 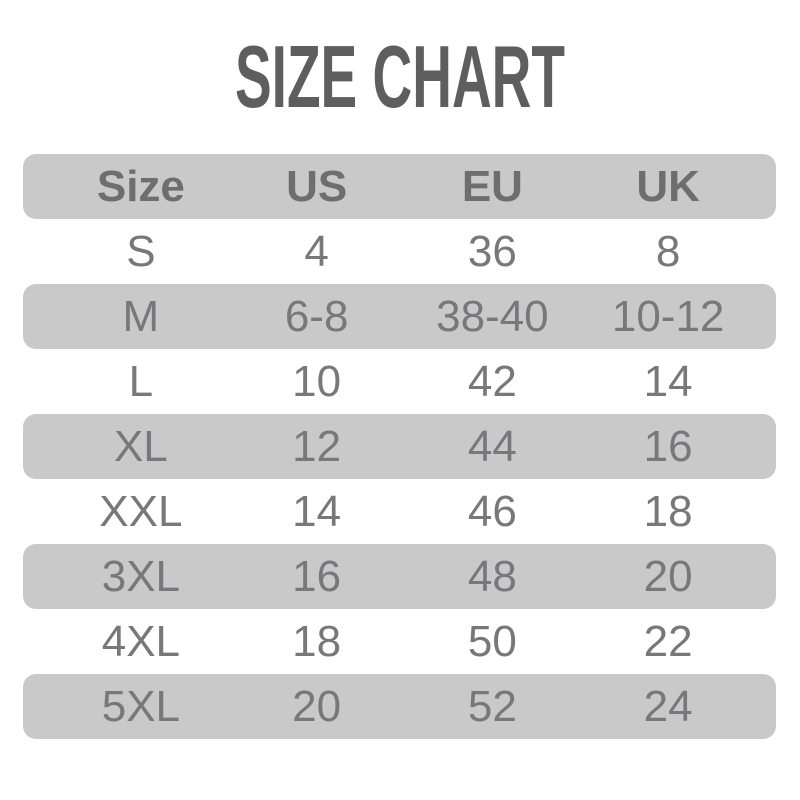 What do you see at coordinates (668, 316) in the screenshot?
I see `cell-uk: 10-12` at bounding box center [668, 316].